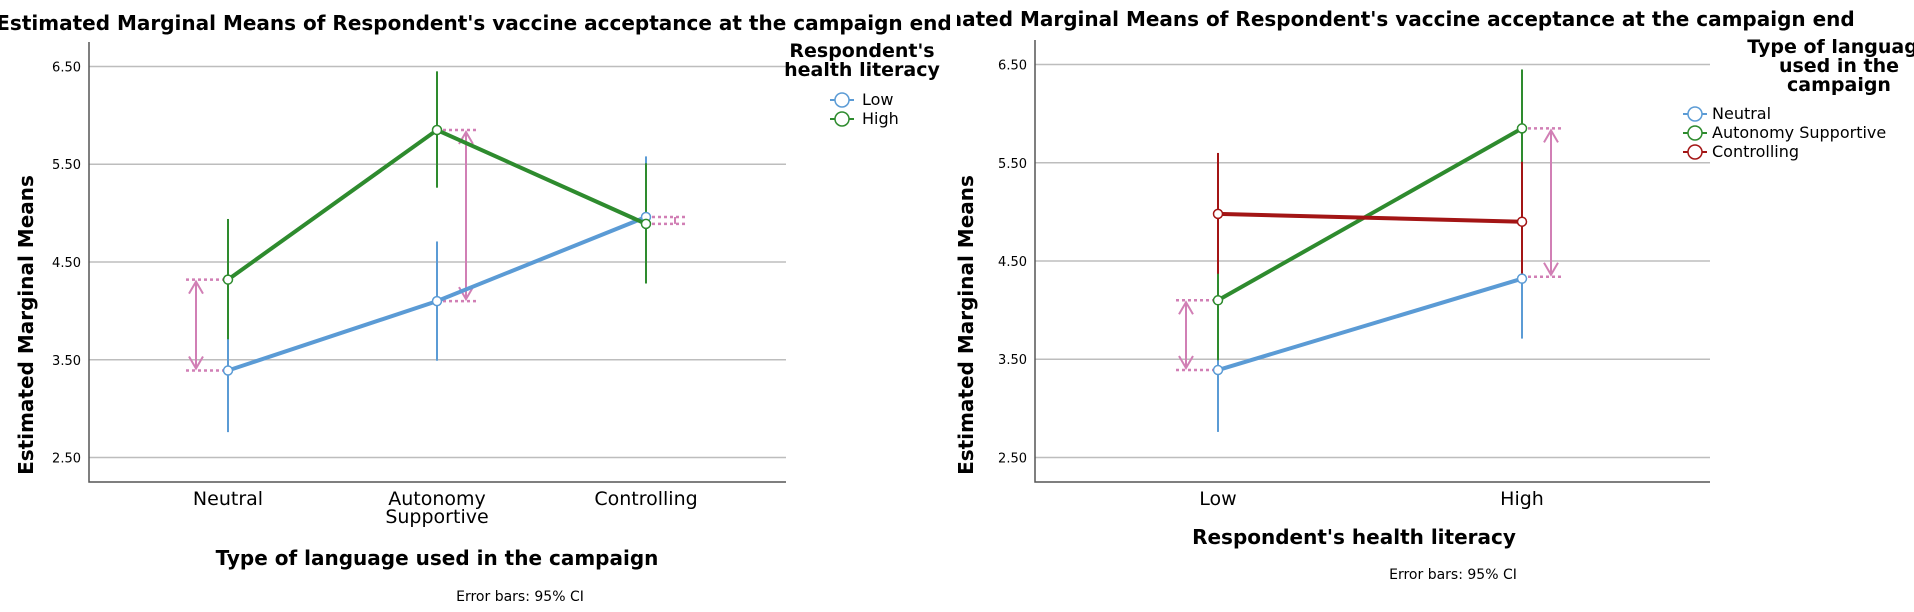  Describe the element at coordinates (1830, 66) in the screenshot. I see `legend-title: Type of language used in the campaign` at that location.